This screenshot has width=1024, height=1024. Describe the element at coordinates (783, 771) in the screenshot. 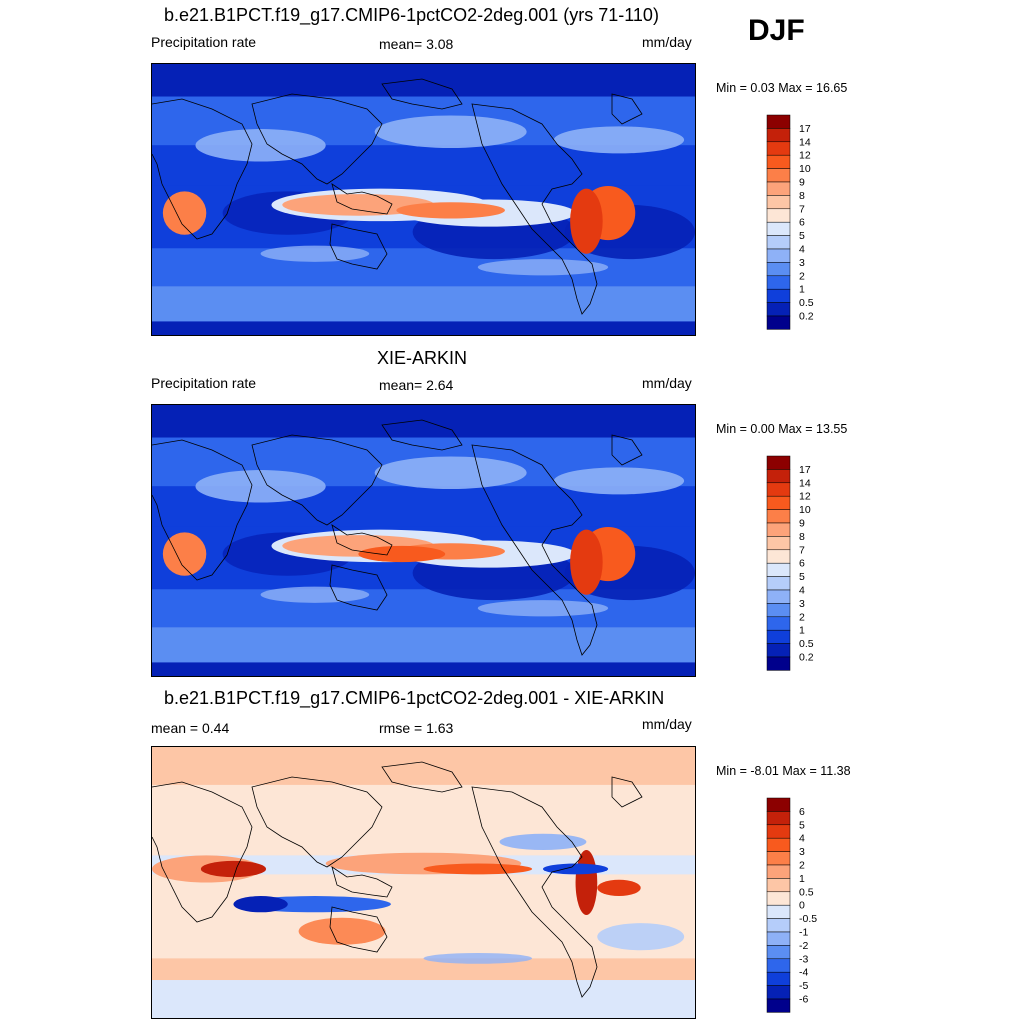

I see `panel-3-minmax-label: Min = -8.01 Max = 11.38` at that location.